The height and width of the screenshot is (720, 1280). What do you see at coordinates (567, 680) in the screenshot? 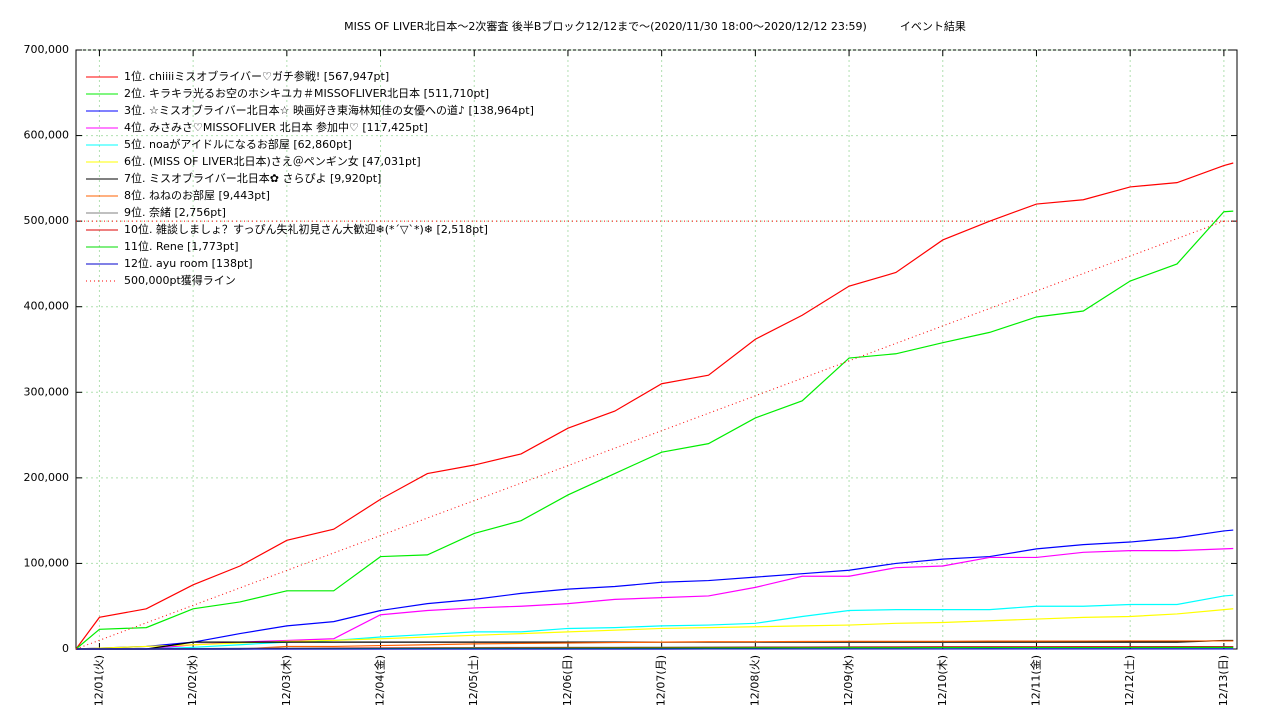
I see `x-tick-label: 12/06(日)` at bounding box center [567, 680].